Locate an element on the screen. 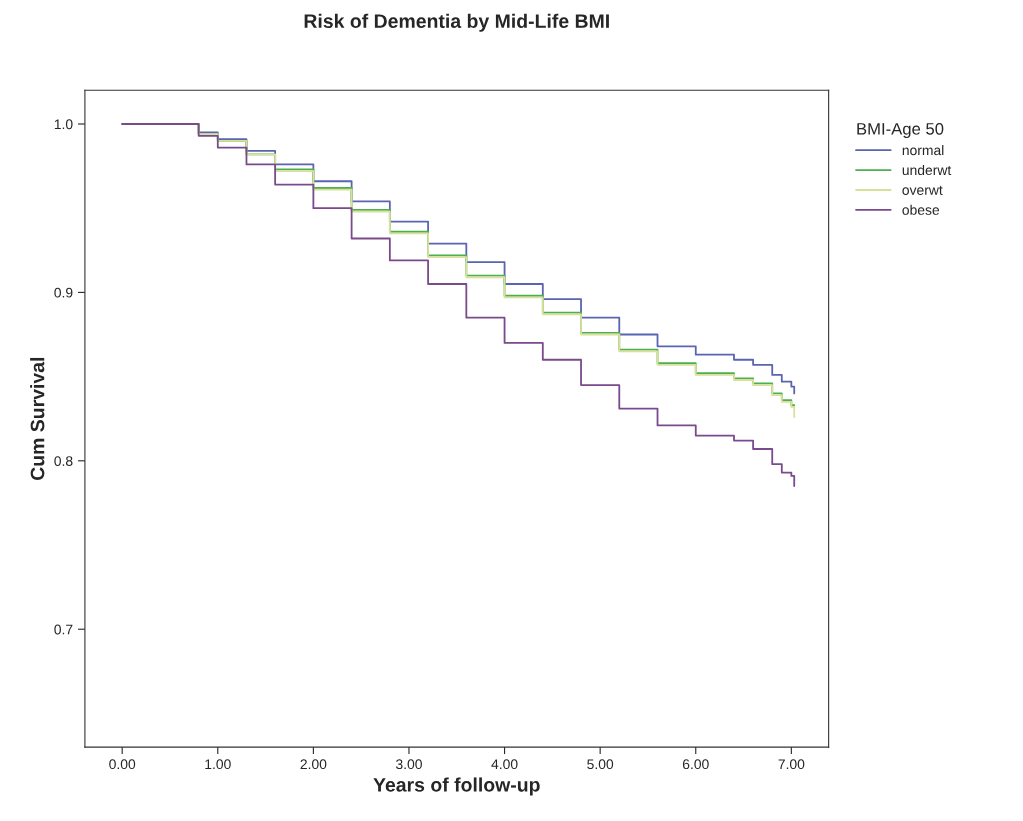 This screenshot has width=1023, height=821. y-tick-label: 0.7 is located at coordinates (63, 629).